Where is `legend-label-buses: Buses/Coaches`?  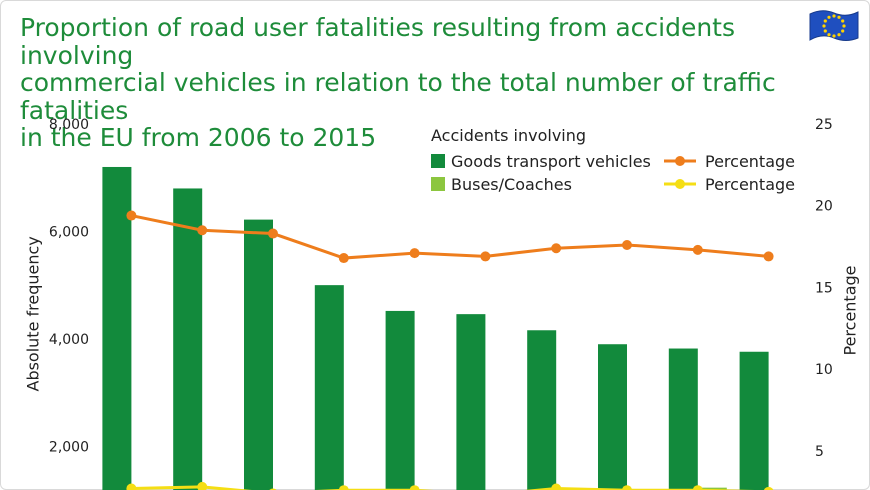 legend-label-buses: Buses/Coaches is located at coordinates (511, 184).